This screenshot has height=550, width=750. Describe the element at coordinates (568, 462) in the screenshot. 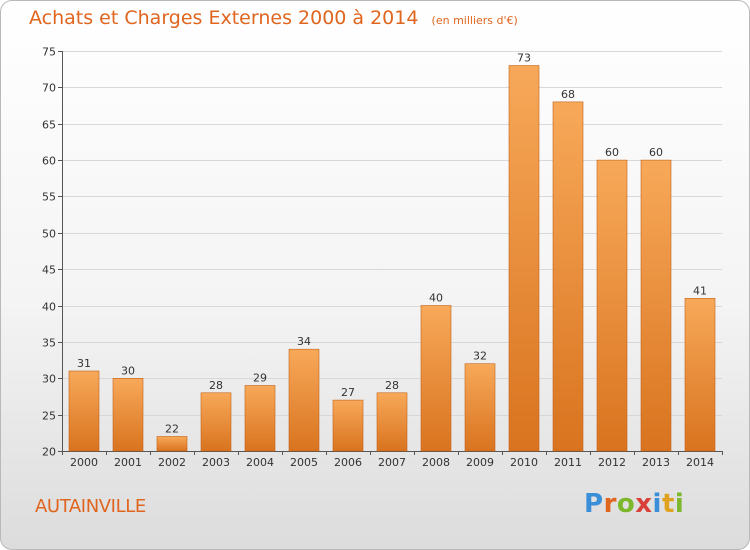

I see `x-tick-label-2011: 2011` at that location.